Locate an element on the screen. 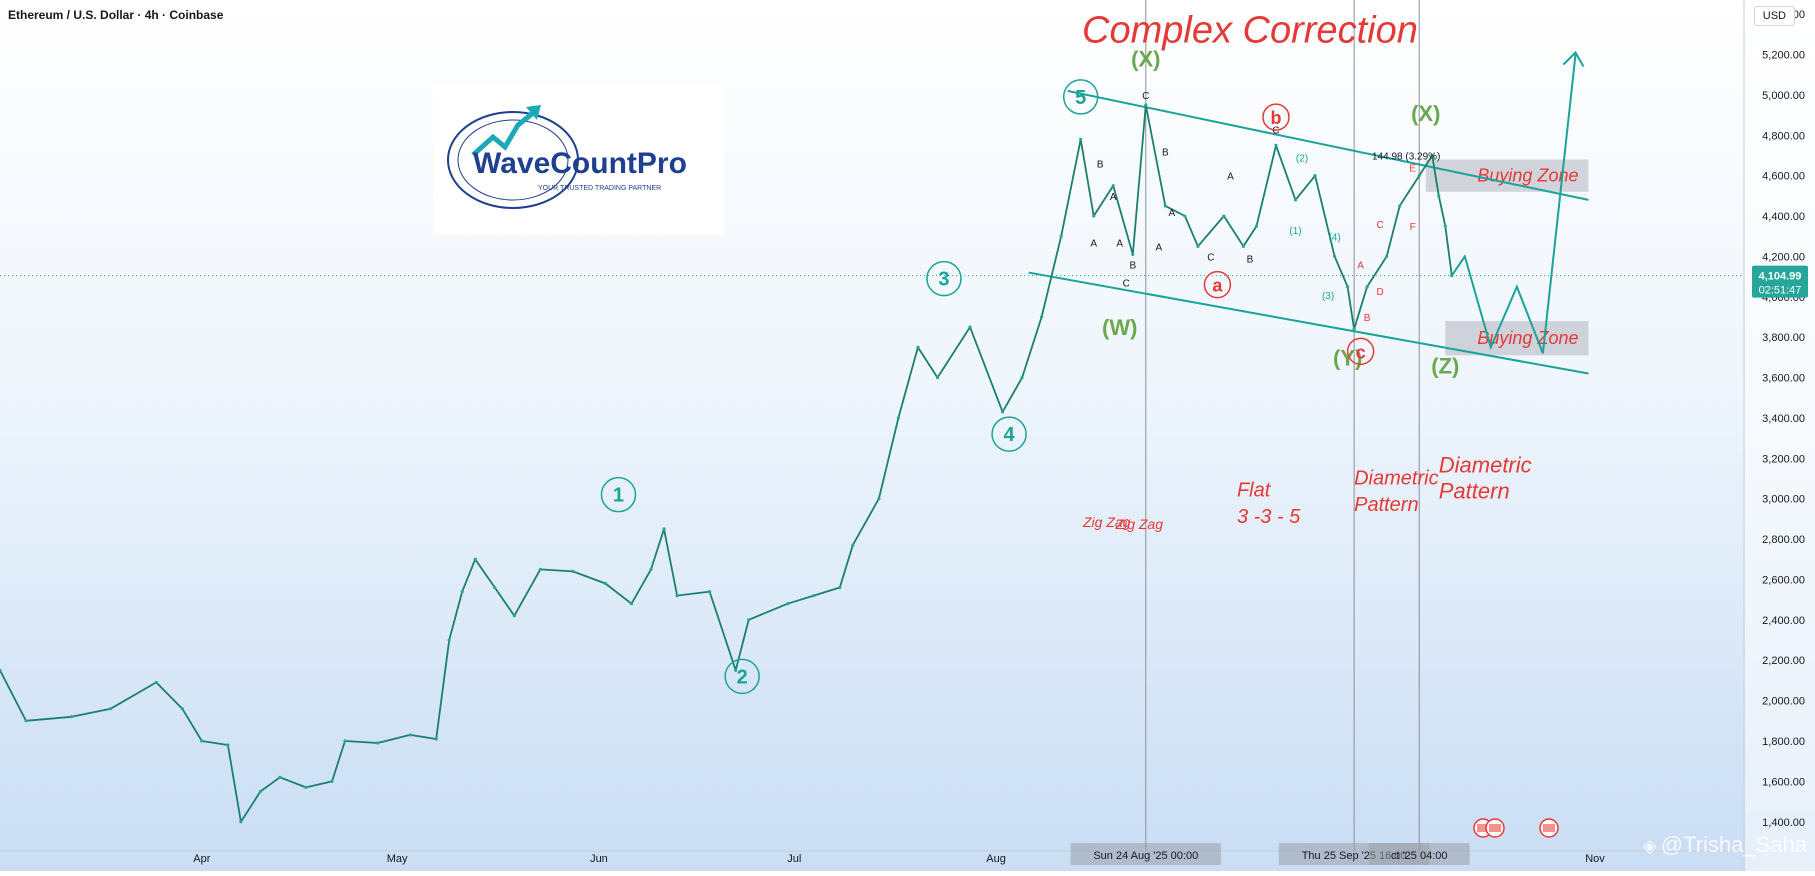 The height and width of the screenshot is (876, 1815). y-tick-label: 4,800.00 is located at coordinates (1783, 136).